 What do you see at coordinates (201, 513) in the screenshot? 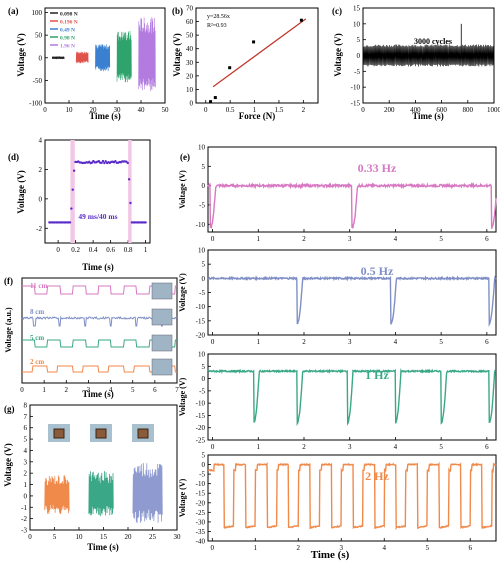
I see `y-tick-label: -25` at bounding box center [201, 513].